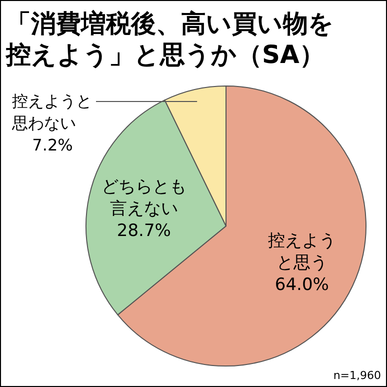  I want to click on data-label: 28.7%, so click(143, 231).